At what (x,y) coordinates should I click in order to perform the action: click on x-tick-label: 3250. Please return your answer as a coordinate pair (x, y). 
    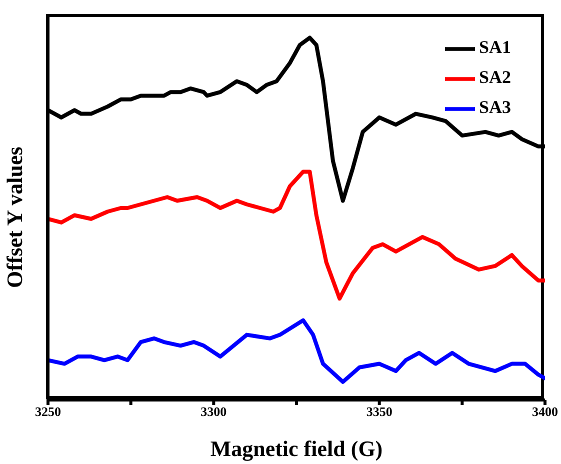
    Looking at the image, I should click on (48, 412).